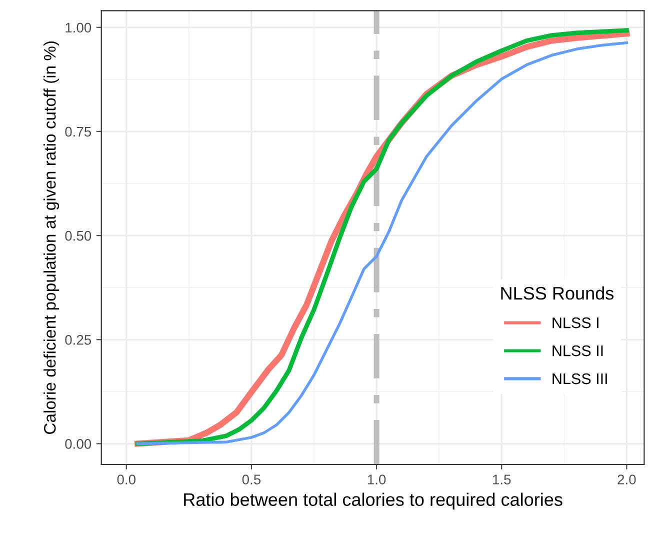 This screenshot has width=654, height=537. What do you see at coordinates (557, 293) in the screenshot?
I see `legend-title: NLSS Rounds` at bounding box center [557, 293].